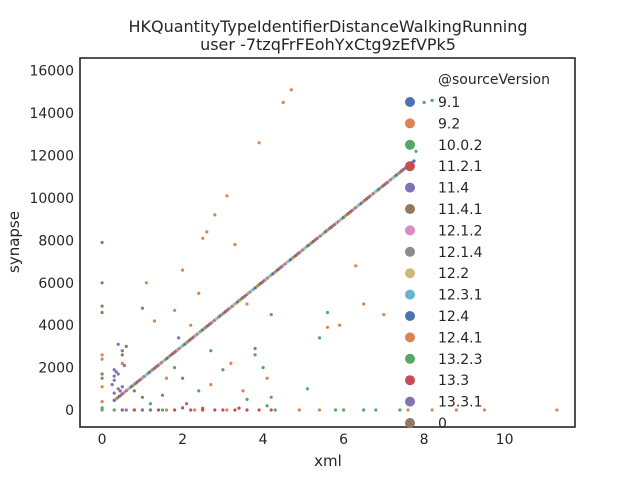 The width and height of the screenshot is (640, 480). I want to click on legend-label: 12.2, so click(453, 274).